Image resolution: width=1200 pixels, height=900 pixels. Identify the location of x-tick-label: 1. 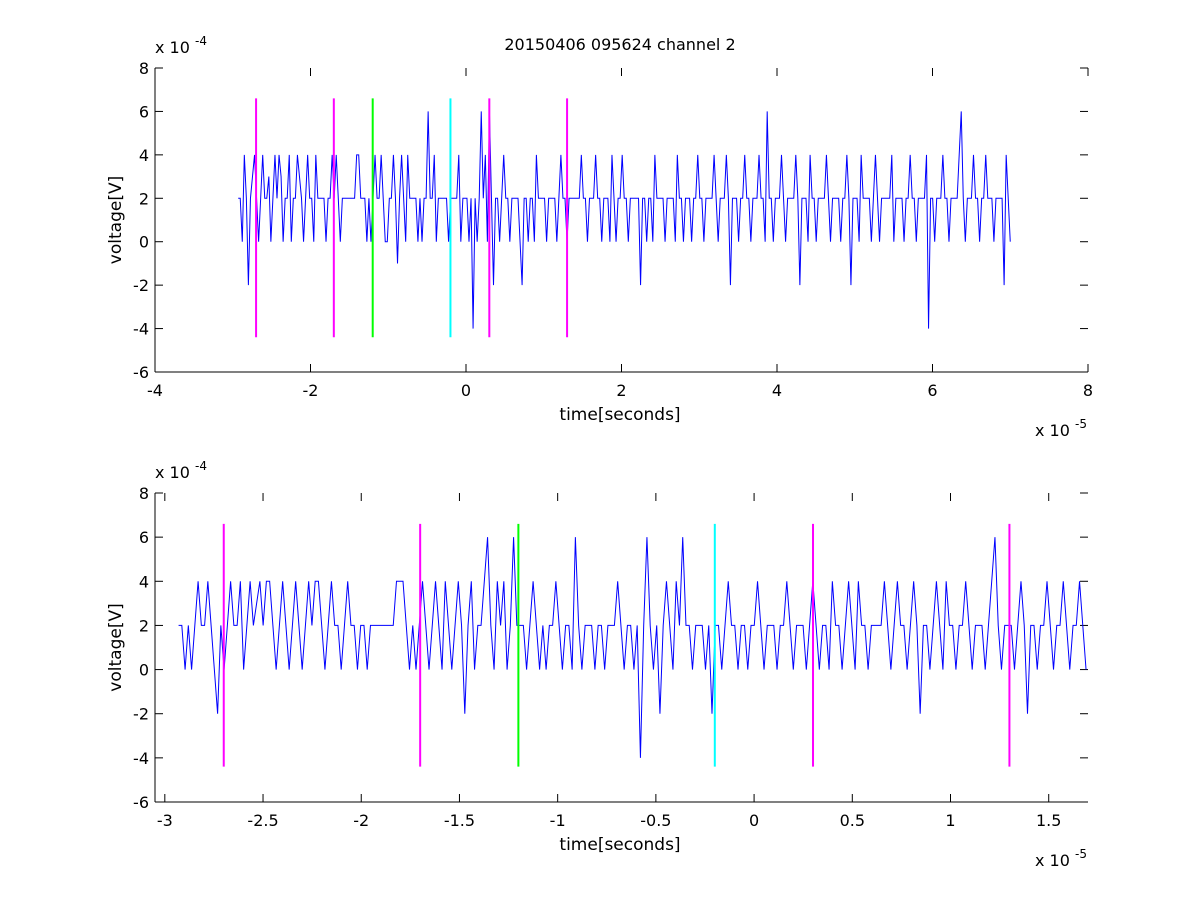
(950, 820).